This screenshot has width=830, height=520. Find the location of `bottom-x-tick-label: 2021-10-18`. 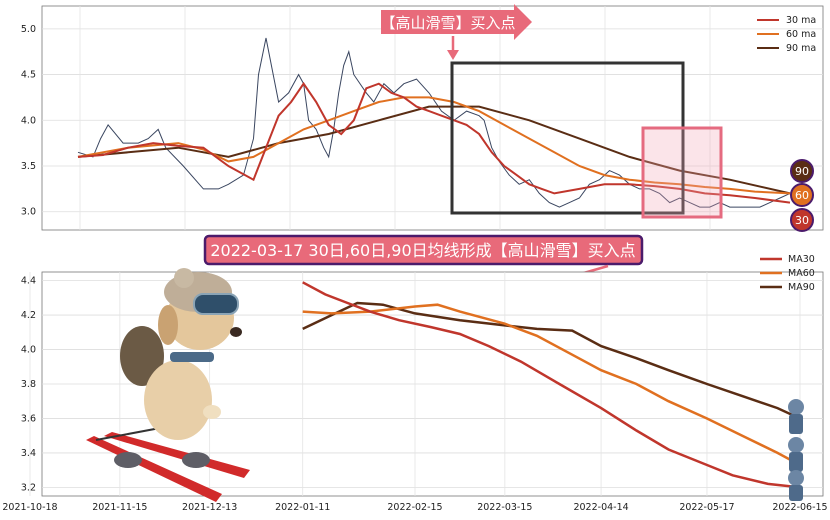

bottom-x-tick-label: 2021-10-18 is located at coordinates (29, 507).